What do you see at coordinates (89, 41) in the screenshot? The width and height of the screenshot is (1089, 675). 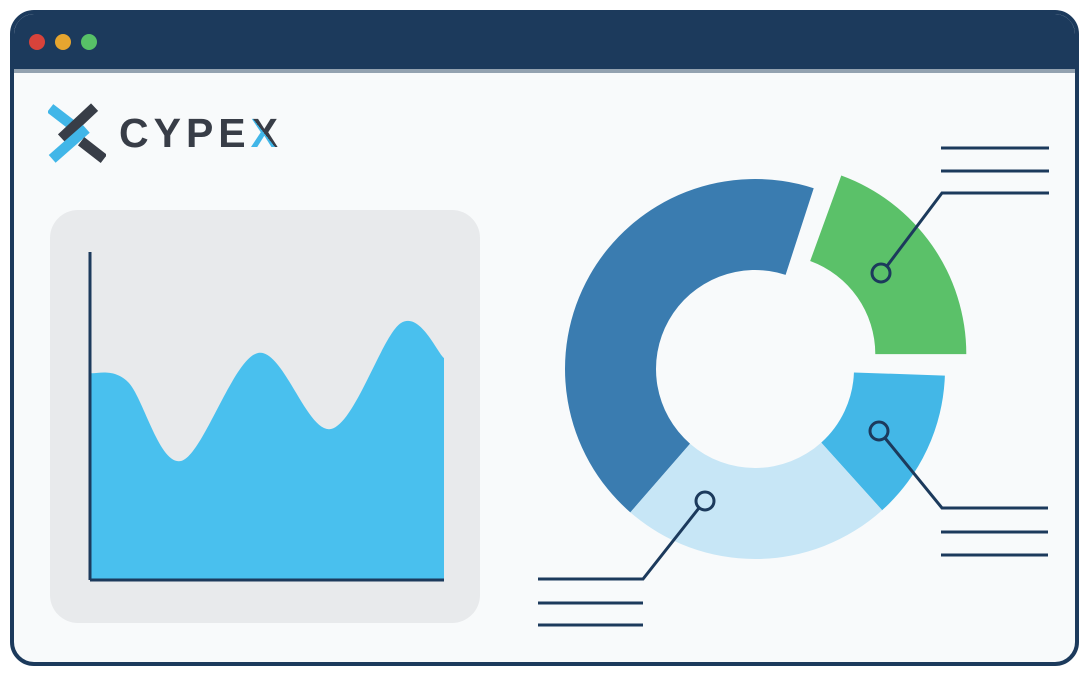 I see `zoom-button` at bounding box center [89, 41].